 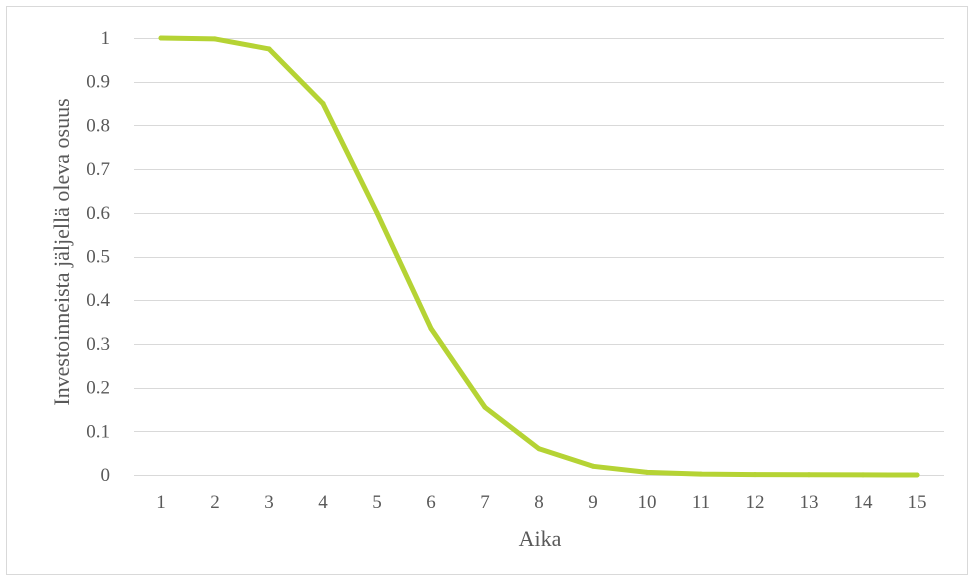 I want to click on y-tick-label: 0.9, so click(x=98, y=82).